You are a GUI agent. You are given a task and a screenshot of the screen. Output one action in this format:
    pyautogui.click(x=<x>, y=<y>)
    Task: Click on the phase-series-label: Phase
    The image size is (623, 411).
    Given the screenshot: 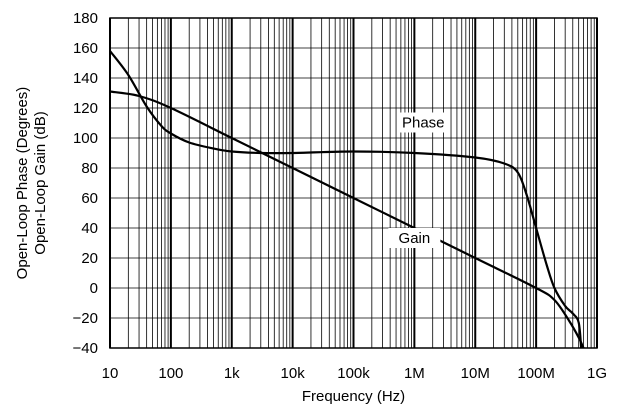 What is the action you would take?
    pyautogui.click(x=423, y=123)
    